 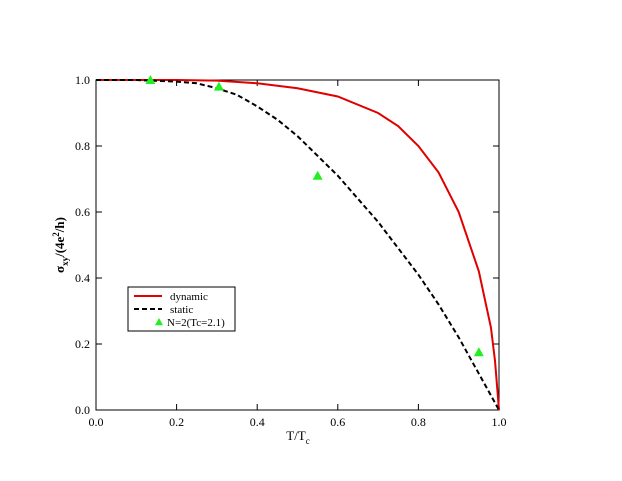 I want to click on x-tick-label: 0.6, so click(x=337, y=422).